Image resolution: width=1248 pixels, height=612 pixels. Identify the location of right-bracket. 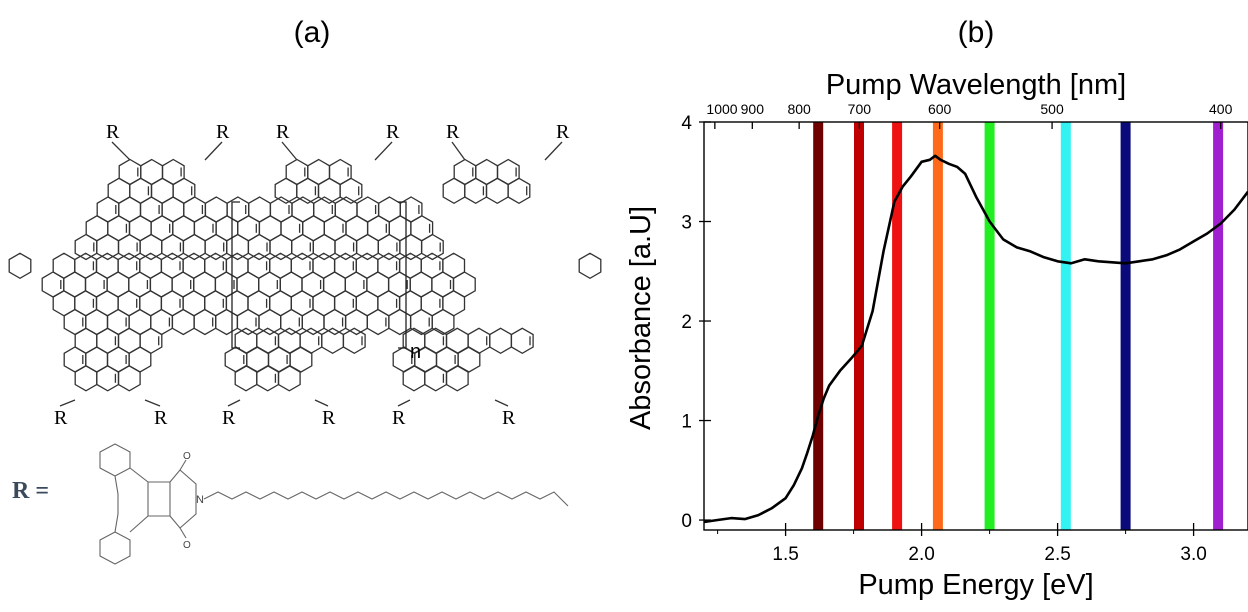
(402, 275).